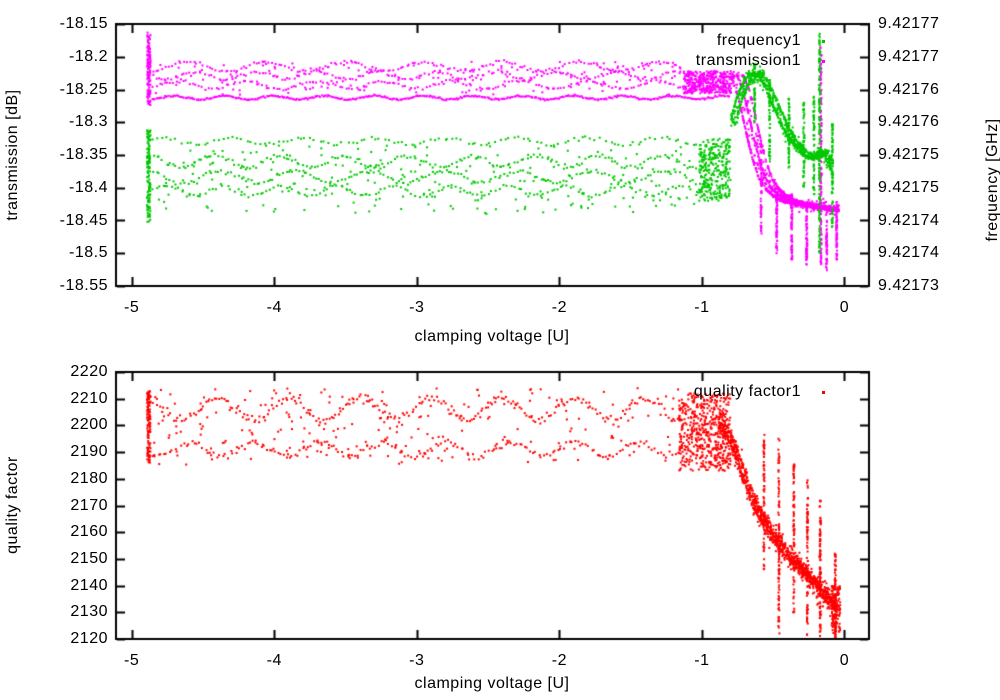 The height and width of the screenshot is (700, 1000). I want to click on y-tick-label: 2180, so click(89, 478).